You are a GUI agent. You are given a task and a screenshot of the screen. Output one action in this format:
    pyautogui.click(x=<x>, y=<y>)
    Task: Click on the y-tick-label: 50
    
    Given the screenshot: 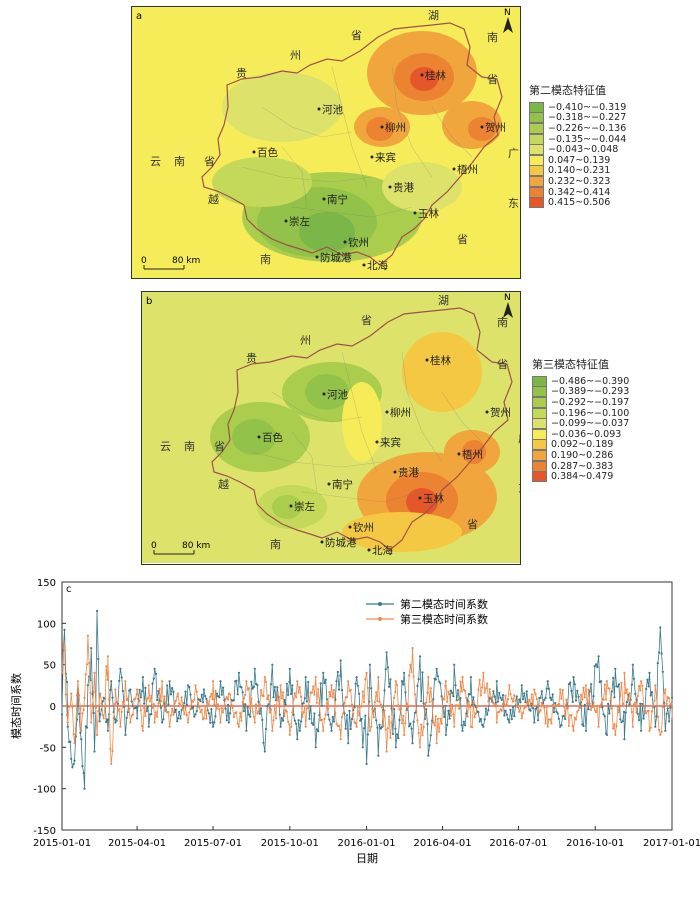 What is the action you would take?
    pyautogui.click(x=49, y=666)
    